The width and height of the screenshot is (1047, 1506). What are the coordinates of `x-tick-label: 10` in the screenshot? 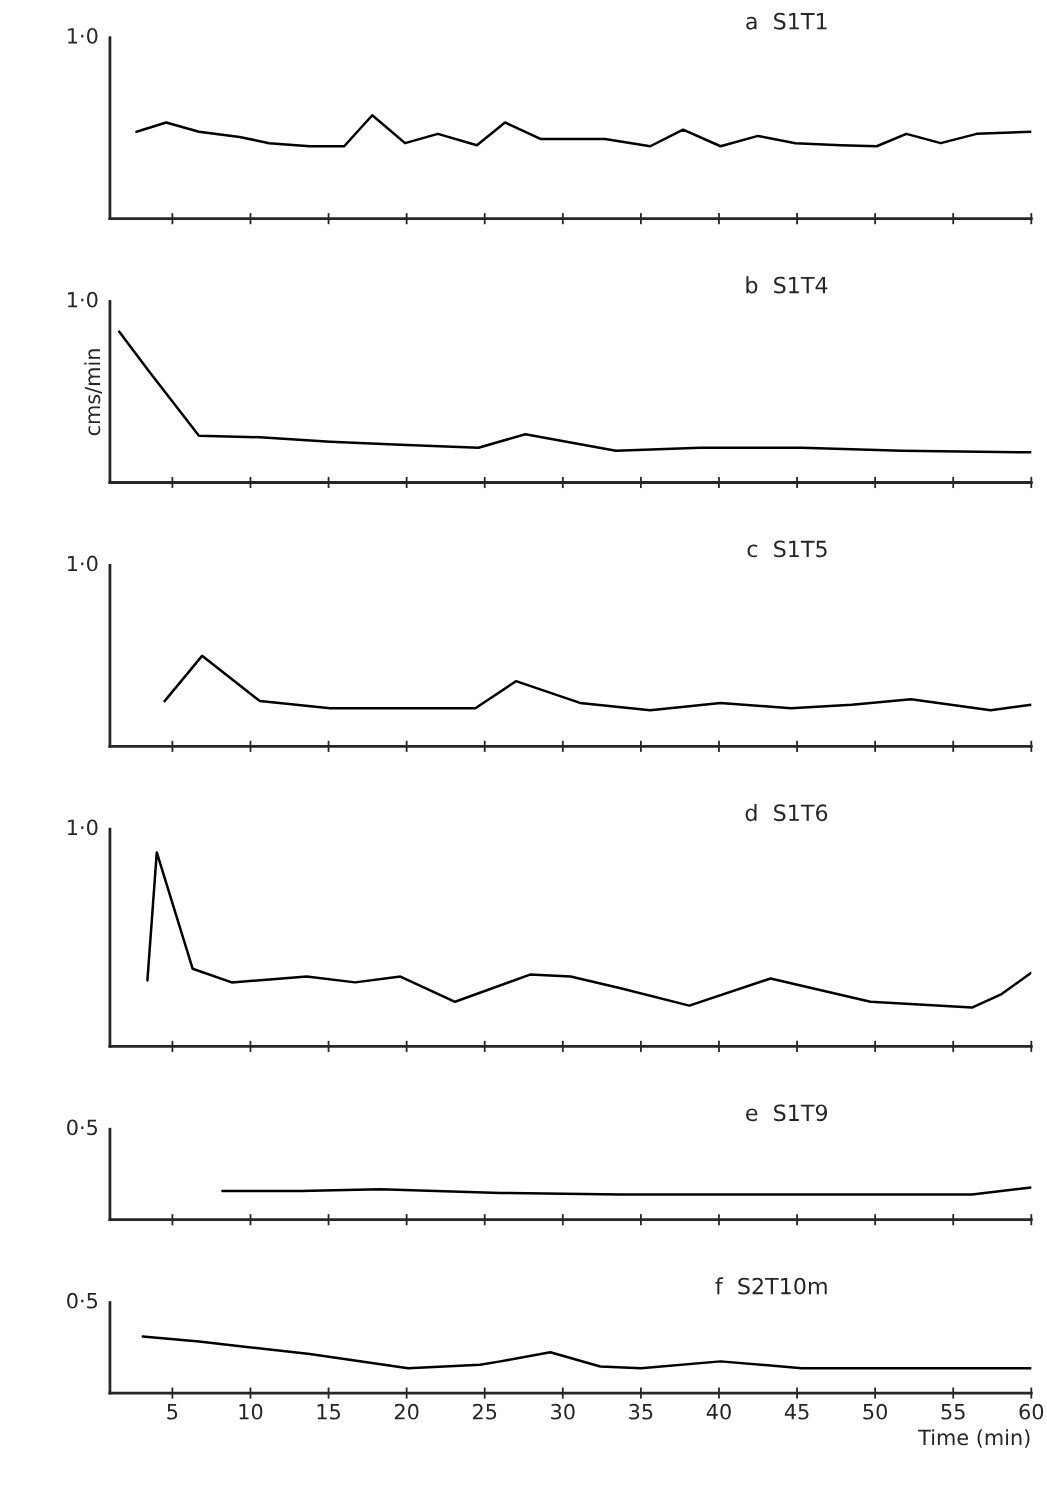 It's located at (251, 1411).